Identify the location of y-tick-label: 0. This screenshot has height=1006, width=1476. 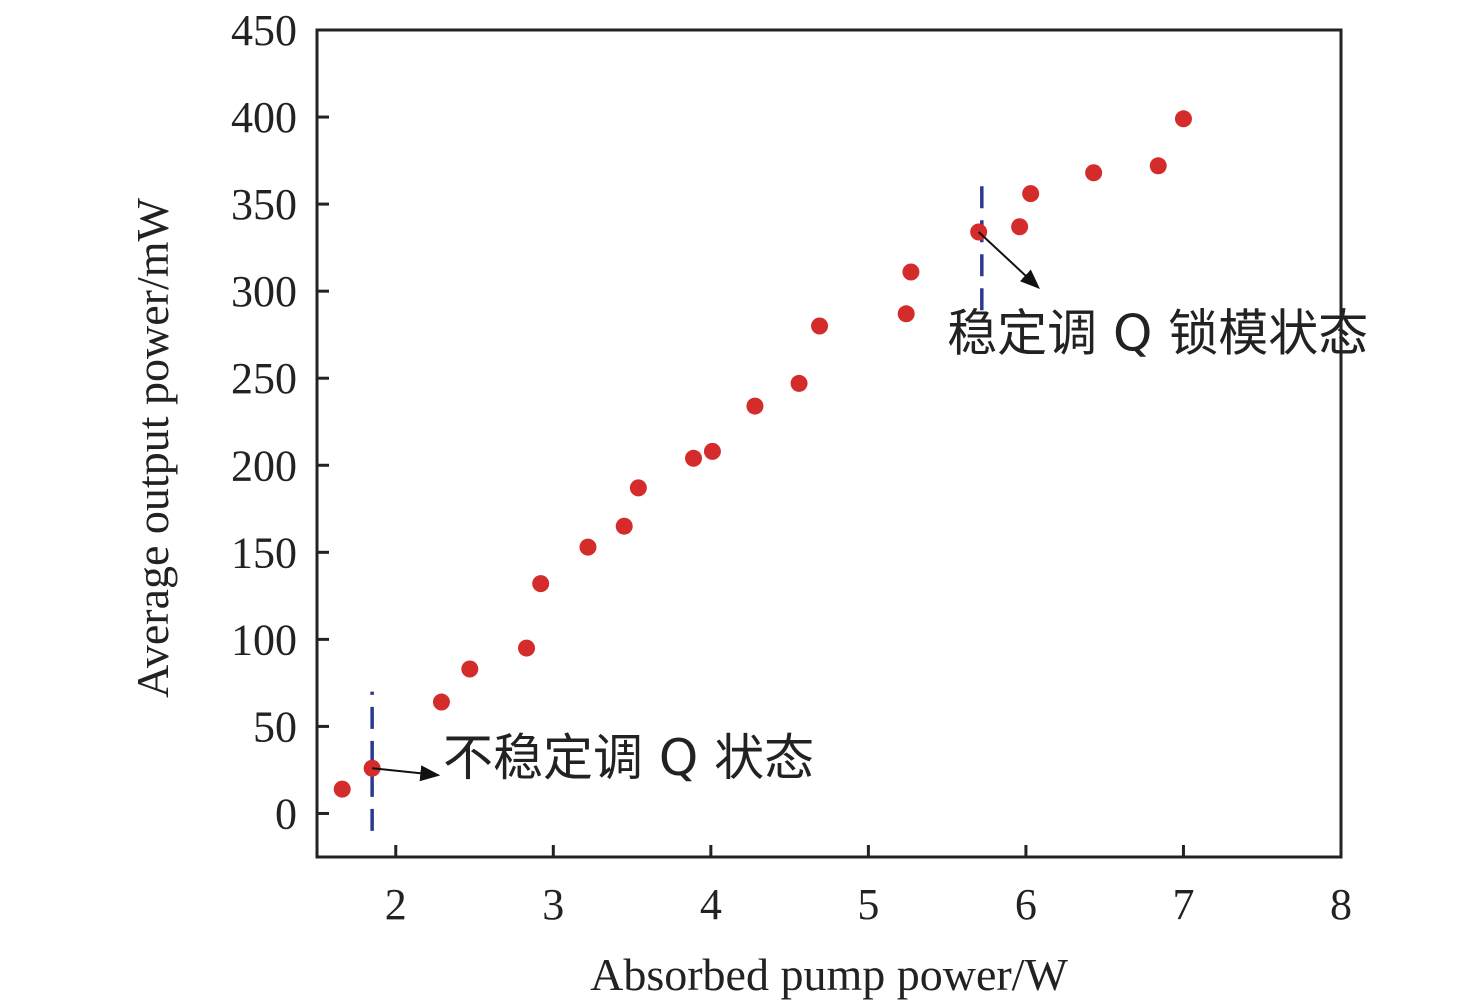
(286, 813).